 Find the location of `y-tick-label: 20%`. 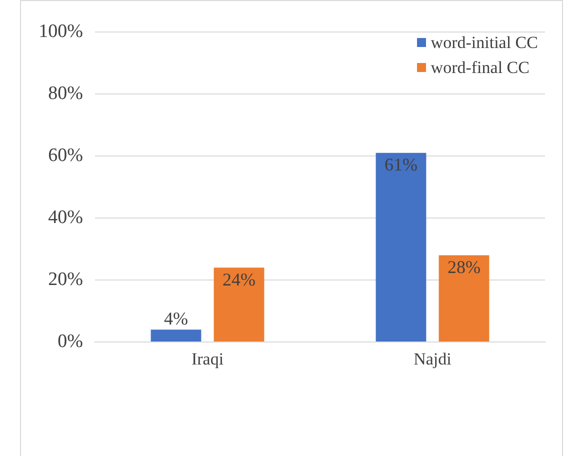

y-tick-label: 20% is located at coordinates (66, 279).